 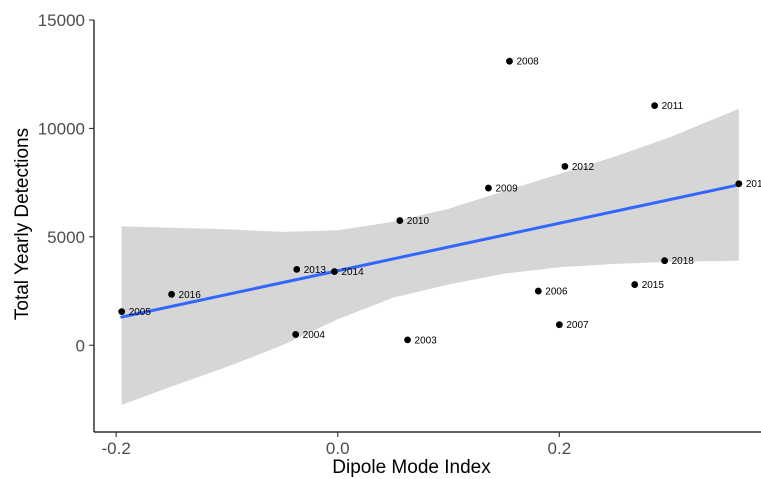 What do you see at coordinates (352, 272) in the screenshot?
I see `point-label-2014: 2014` at bounding box center [352, 272].